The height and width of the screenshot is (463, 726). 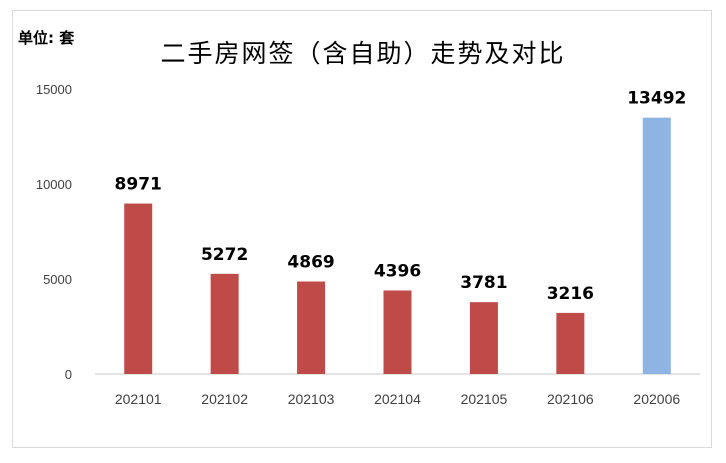 I want to click on x-category-label: 202106, so click(x=570, y=399).